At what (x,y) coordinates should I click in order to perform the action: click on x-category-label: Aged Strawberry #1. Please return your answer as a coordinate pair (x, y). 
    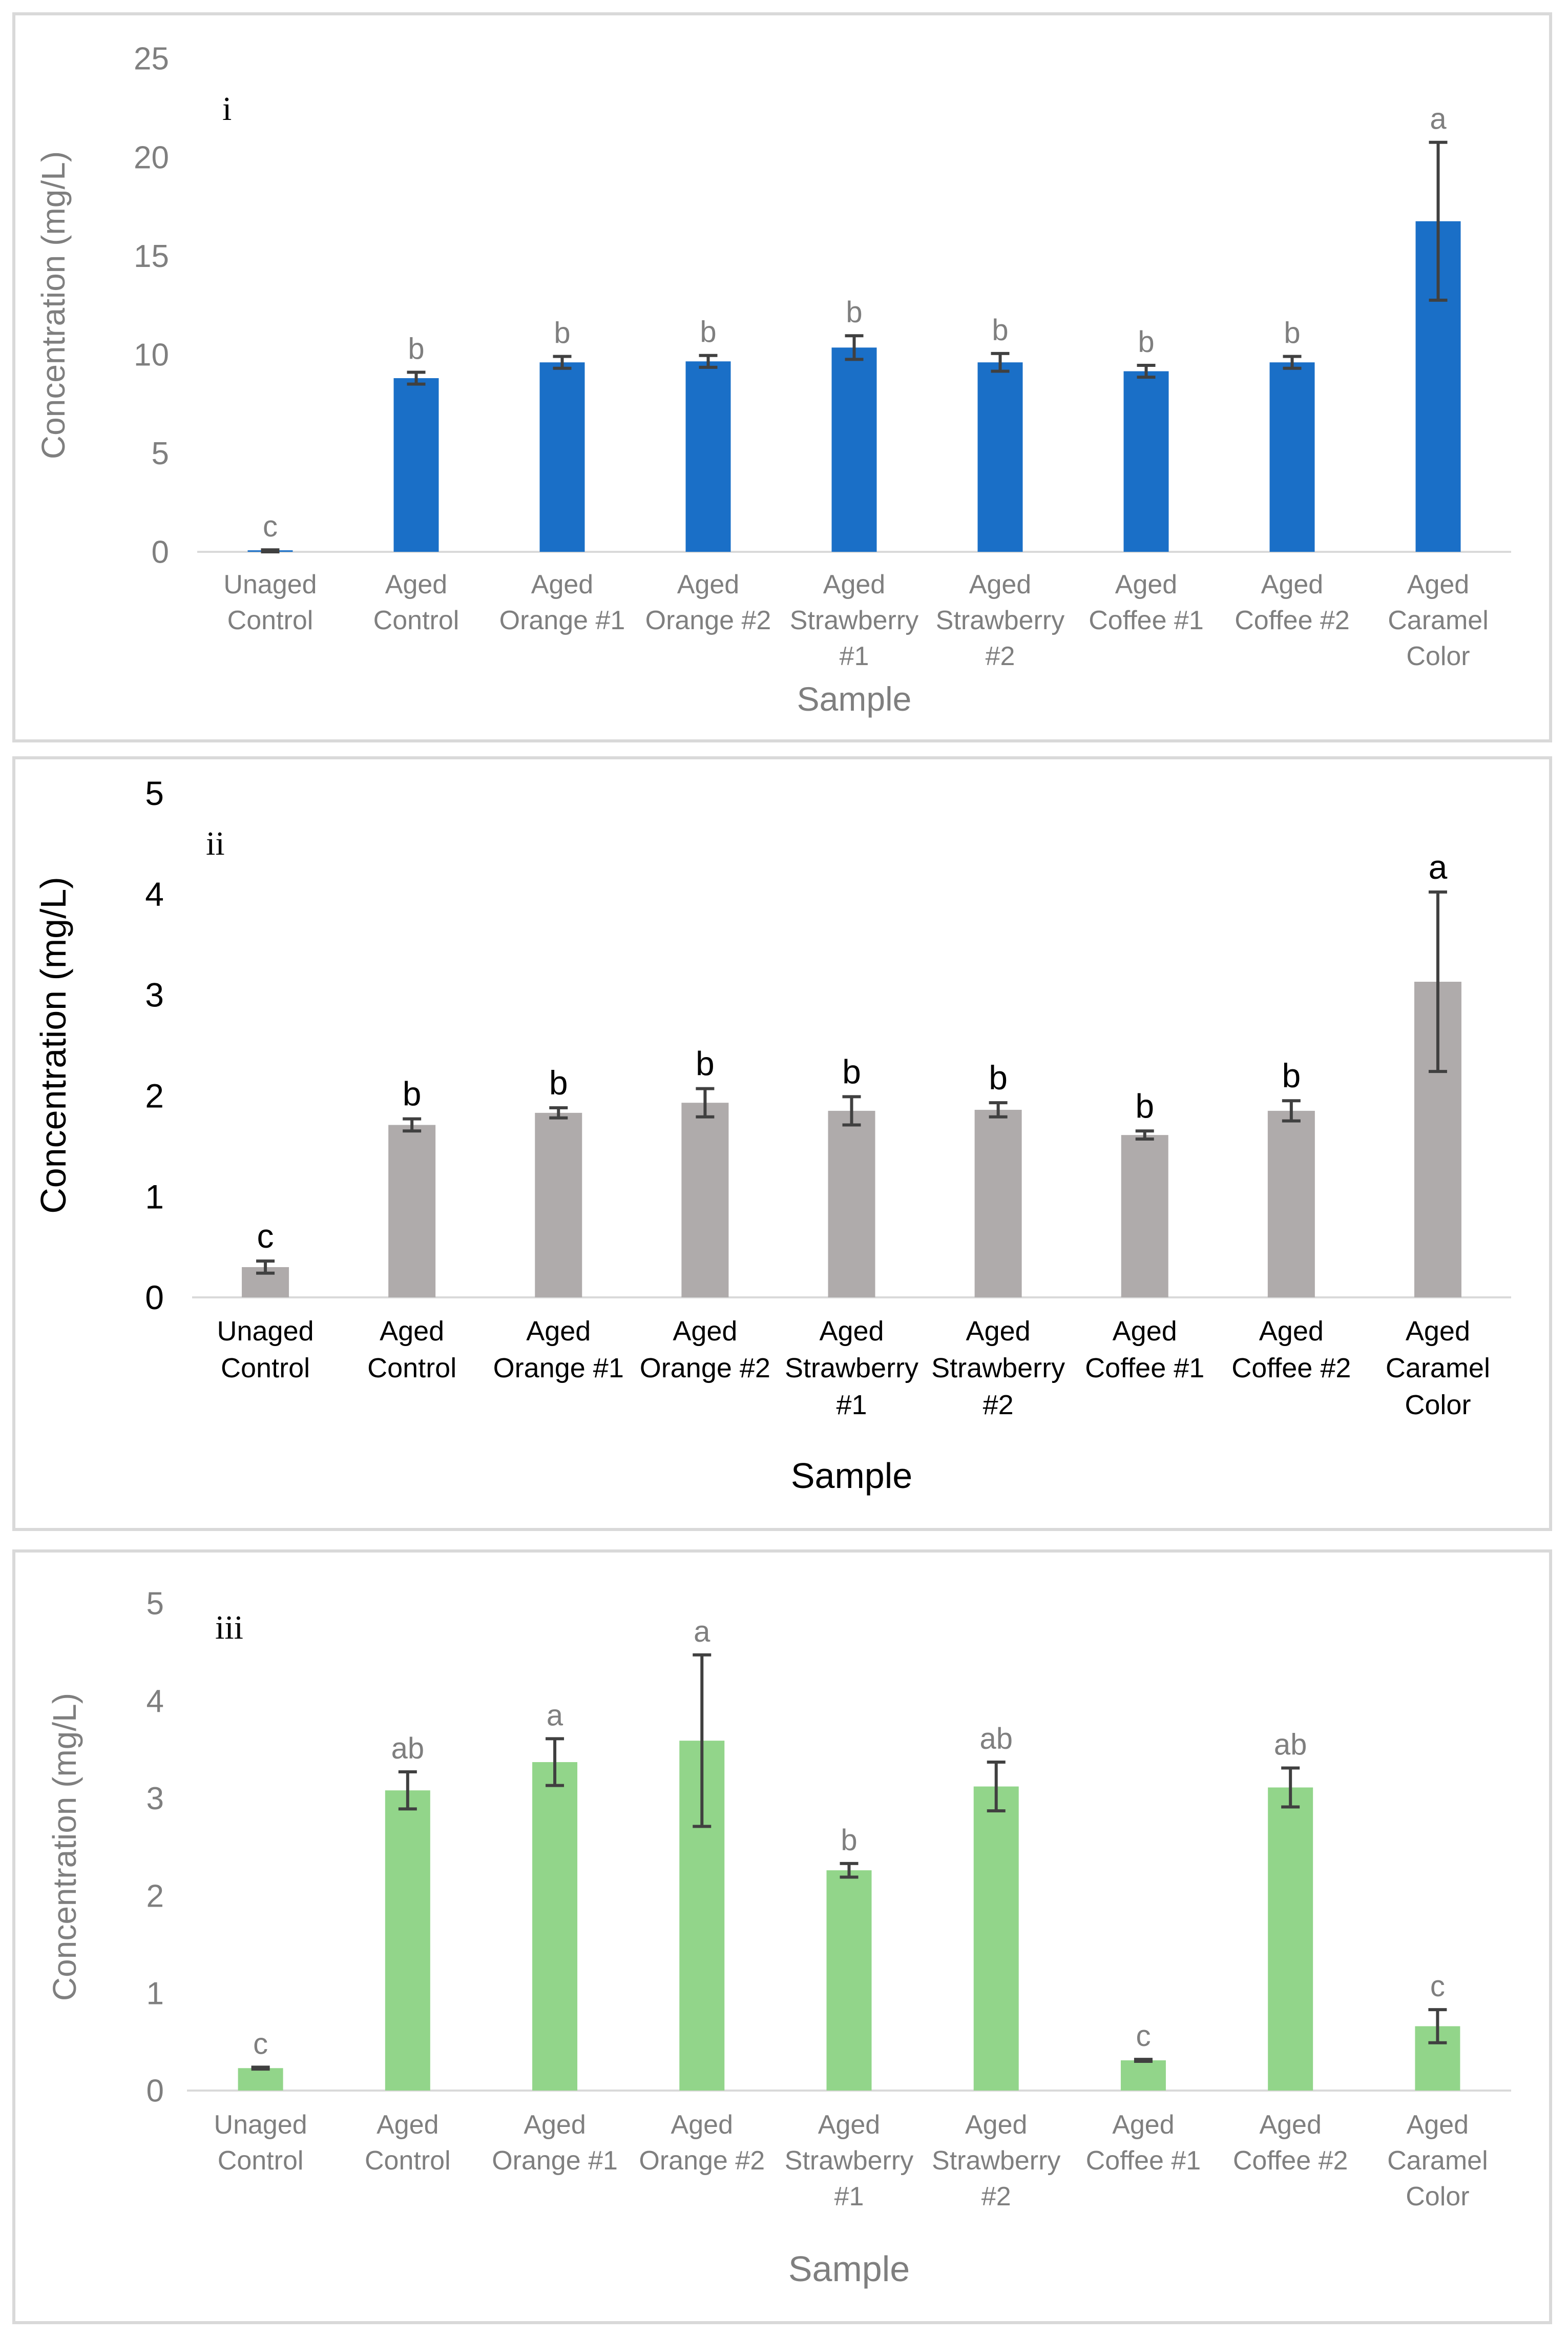
    Looking at the image, I should click on (851, 1368).